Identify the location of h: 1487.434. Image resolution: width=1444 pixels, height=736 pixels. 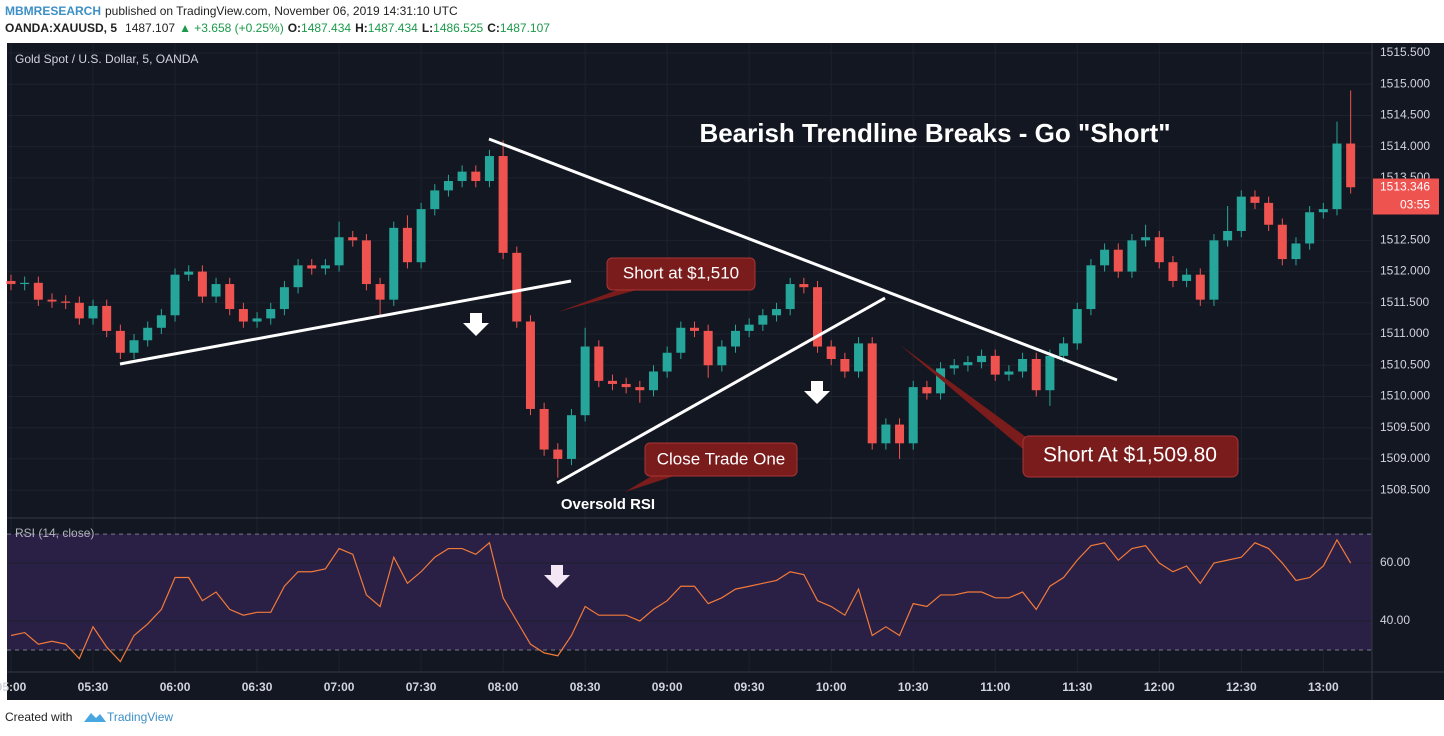
(393, 28).